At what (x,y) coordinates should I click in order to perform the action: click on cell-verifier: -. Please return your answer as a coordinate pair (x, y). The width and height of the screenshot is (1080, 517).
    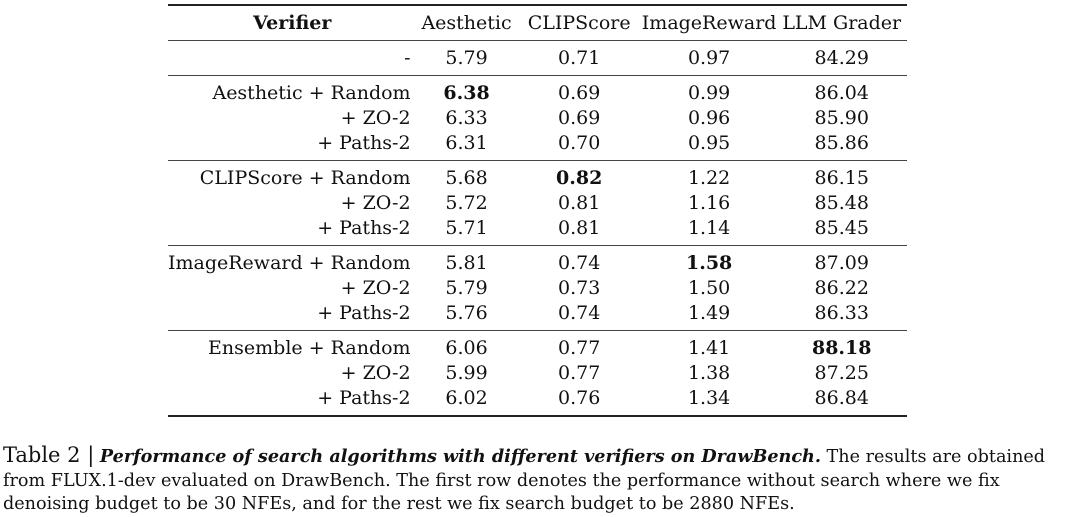
    Looking at the image, I should click on (407, 58).